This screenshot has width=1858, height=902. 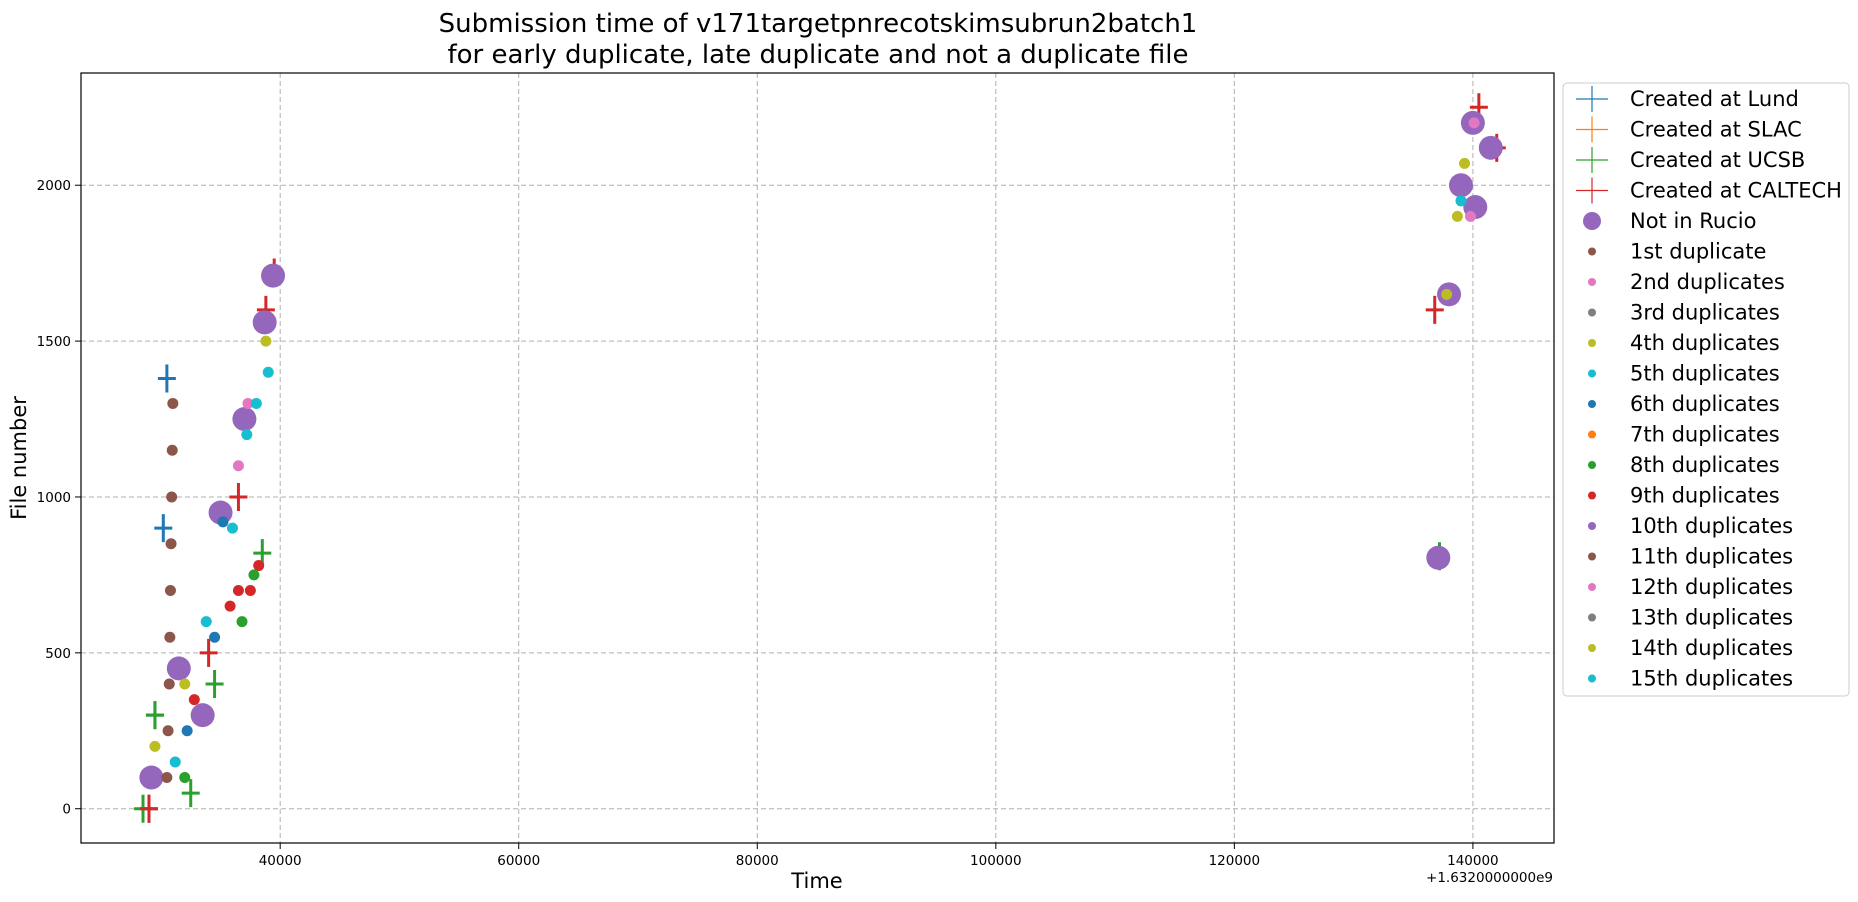 I want to click on legend-item: 5th duplicates, so click(x=1684, y=374).